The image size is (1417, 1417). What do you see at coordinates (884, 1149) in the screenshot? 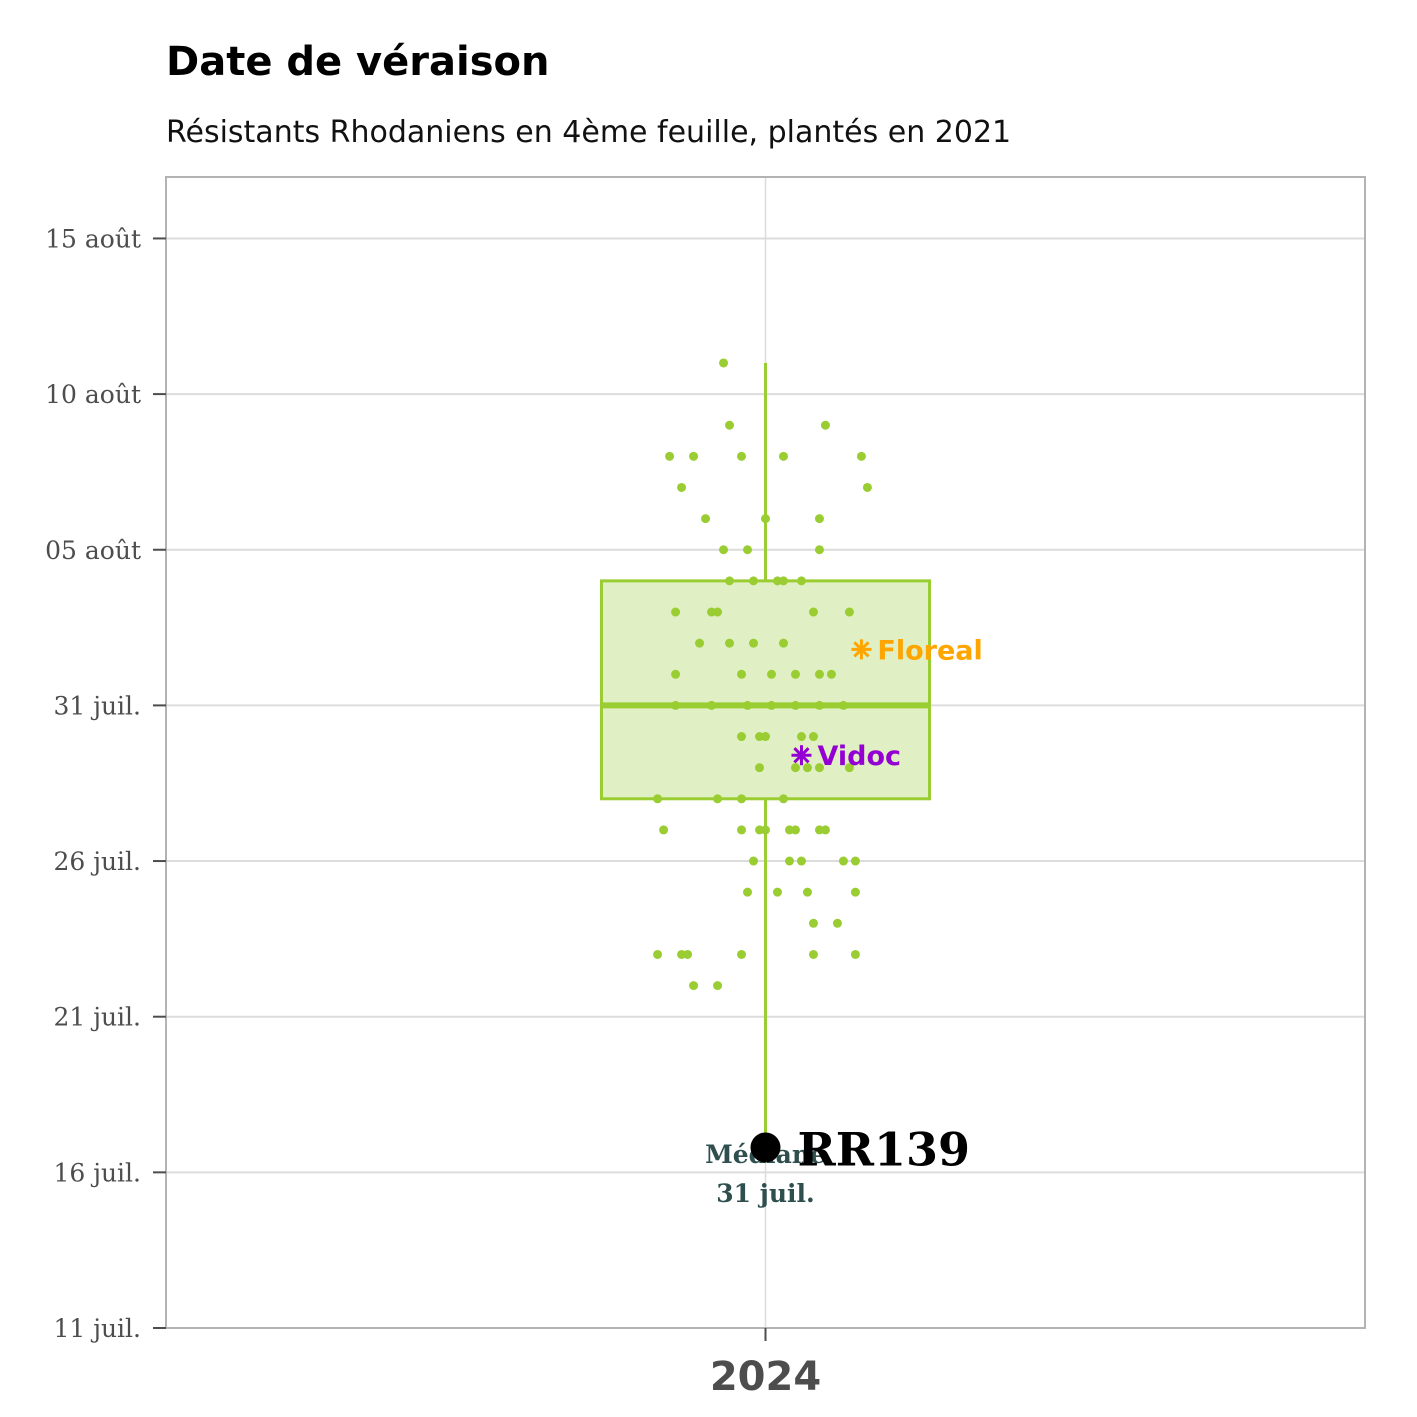
I see `focus-label: RR139` at bounding box center [884, 1149].